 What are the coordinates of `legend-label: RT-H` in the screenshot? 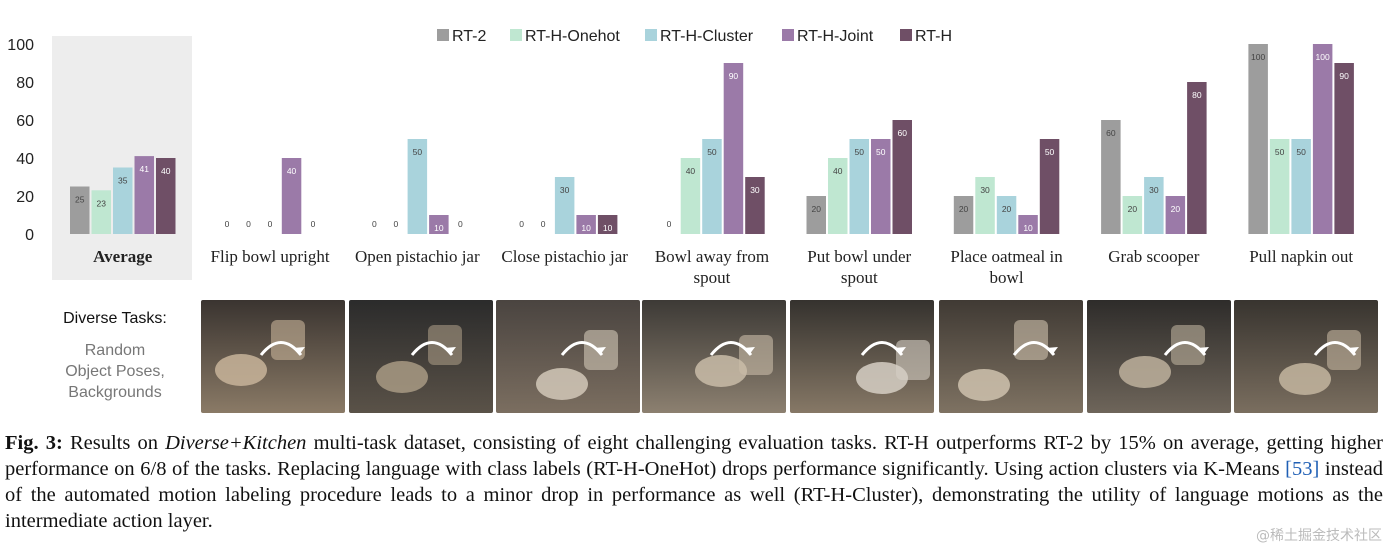 It's located at (933, 36).